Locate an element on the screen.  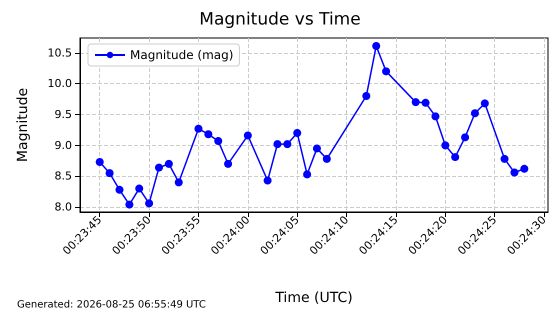
chart-title: Magnitude vs Time is located at coordinates (280, 20).